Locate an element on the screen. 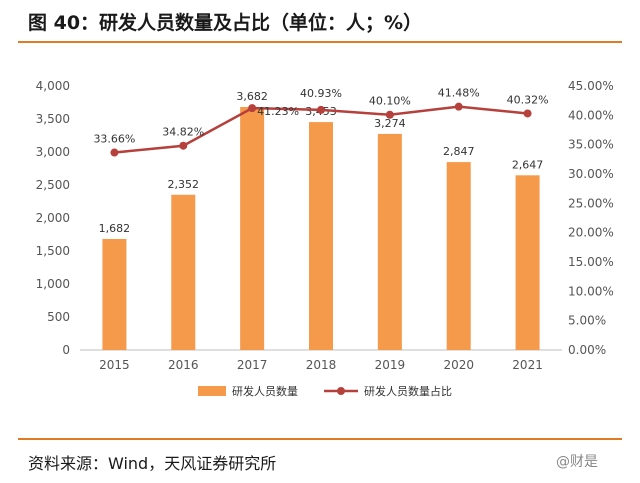 This screenshot has height=483, width=640. bar-data-label: 2,647 is located at coordinates (528, 164).